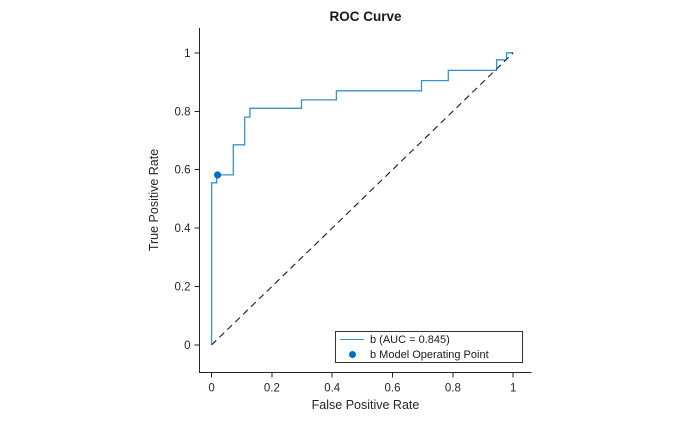 This screenshot has width=700, height=421. What do you see at coordinates (332, 389) in the screenshot?
I see `x-tick-label: 0.4` at bounding box center [332, 389].